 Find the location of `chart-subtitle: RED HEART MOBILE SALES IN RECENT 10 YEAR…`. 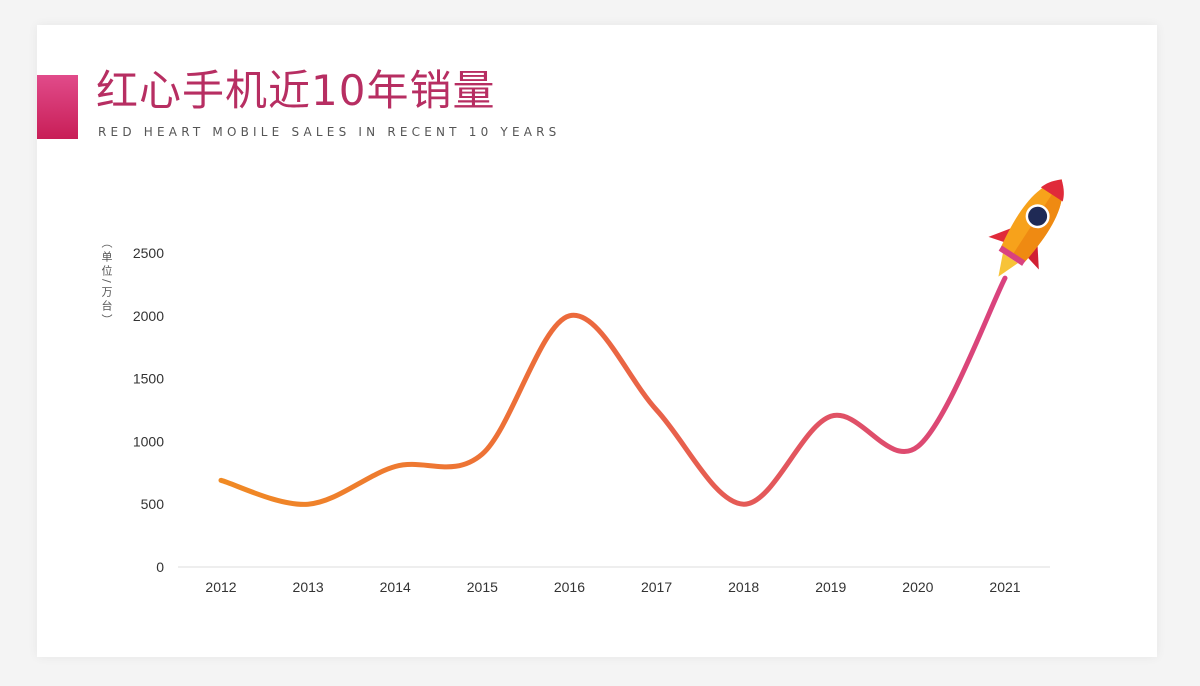

chart-subtitle: RED HEART MOBILE SALES IN RECENT 10 YEAR… is located at coordinates (329, 132).